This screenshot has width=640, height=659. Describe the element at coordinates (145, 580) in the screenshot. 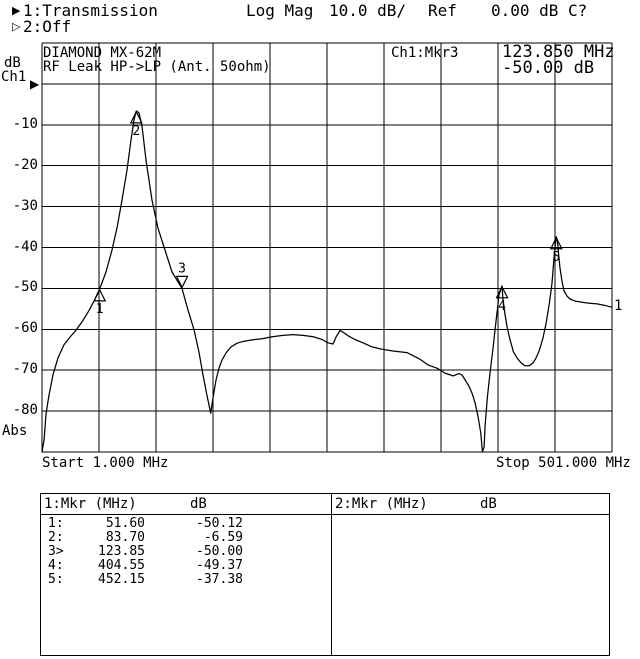

I see `marker-table-row: 5: 452.15 -37.38` at that location.